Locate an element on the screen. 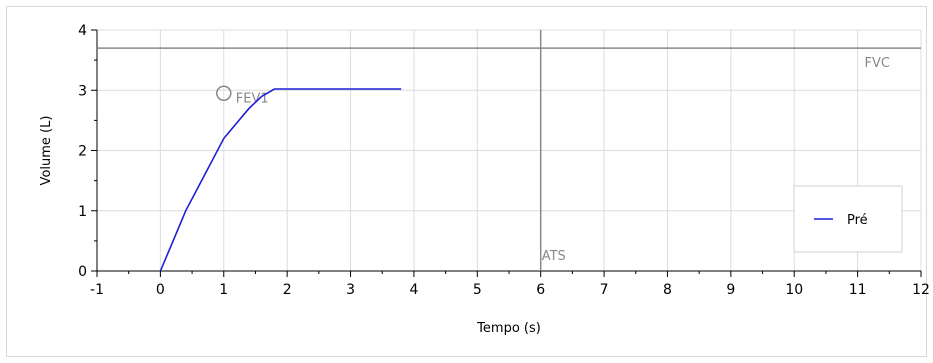 The width and height of the screenshot is (933, 363). ats-label: ATS is located at coordinates (554, 256).